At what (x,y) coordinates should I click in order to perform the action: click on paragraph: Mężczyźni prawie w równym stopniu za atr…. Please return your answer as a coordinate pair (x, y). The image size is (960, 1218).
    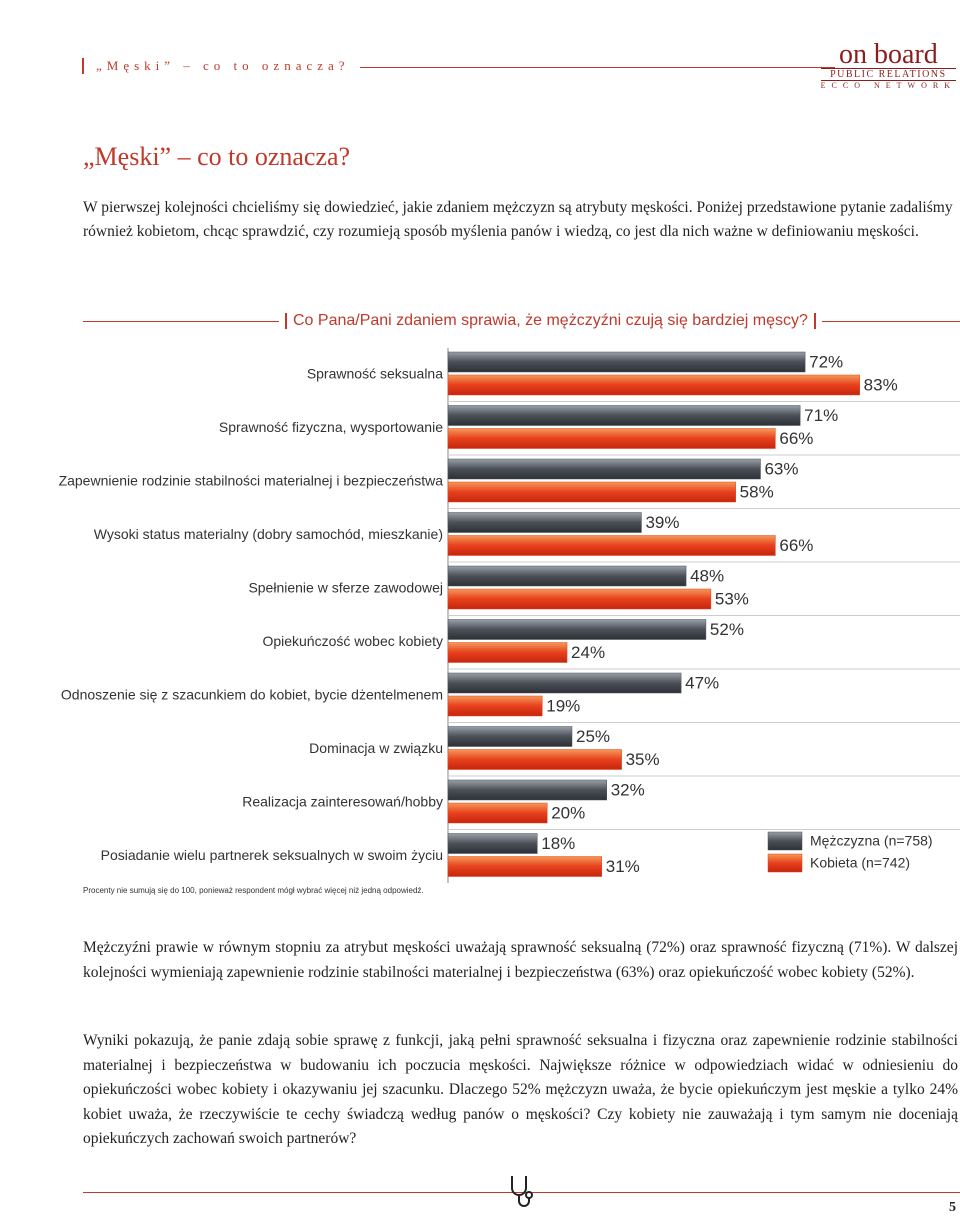
    Looking at the image, I should click on (520, 960).